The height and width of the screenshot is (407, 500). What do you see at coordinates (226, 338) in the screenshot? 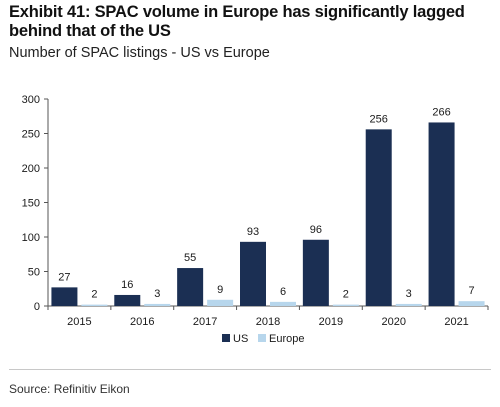
I see `us-legend-swatch` at bounding box center [226, 338].